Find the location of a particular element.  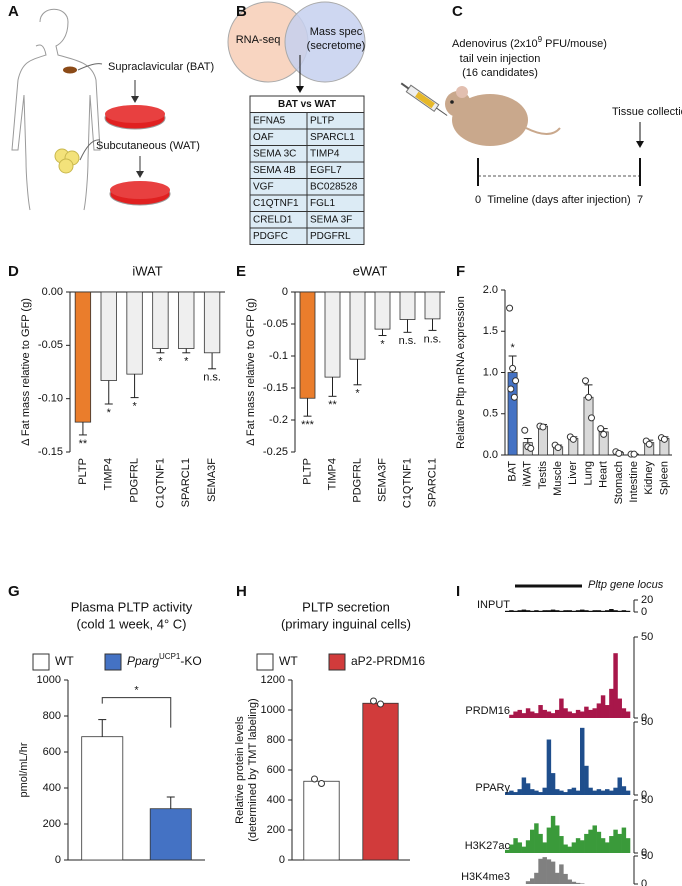

y-axis-label: (determined by TMT labeling) is located at coordinates (253, 769).